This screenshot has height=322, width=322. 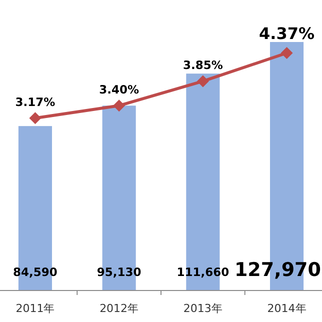 I want to click on x-tick-label: 2013年, so click(x=202, y=308).